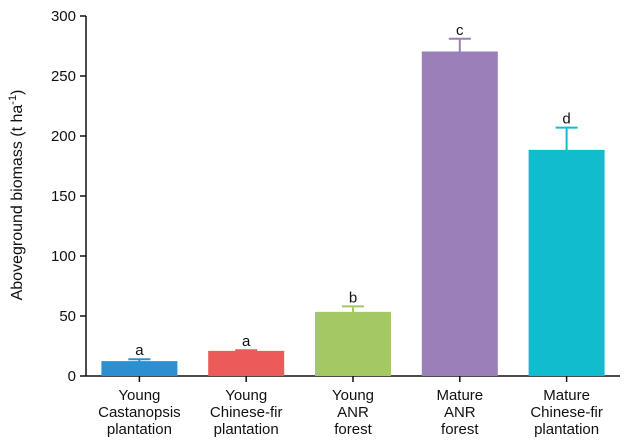  I want to click on x-tick-label: Castanopsis, so click(139, 412).